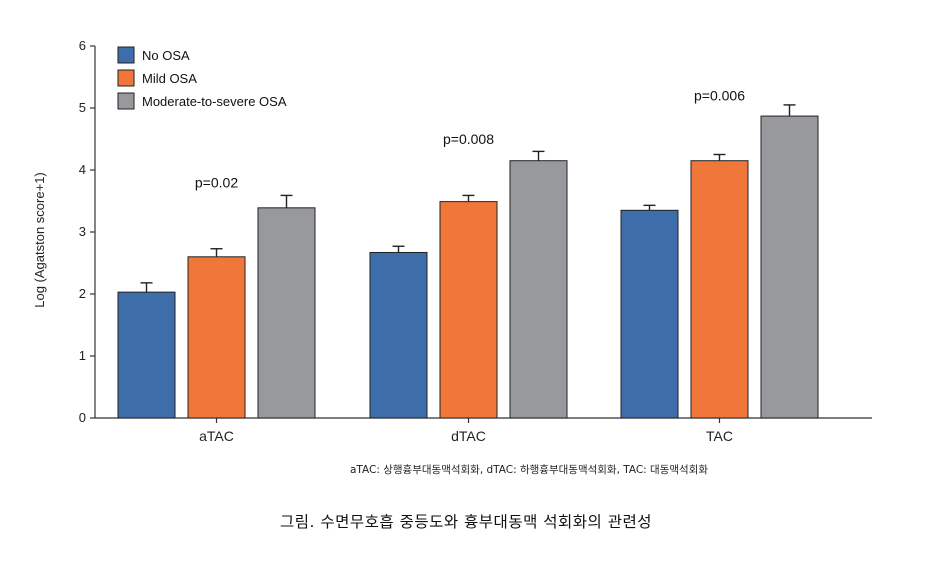  What do you see at coordinates (82, 45) in the screenshot?
I see `y-tick-label: 6` at bounding box center [82, 45].